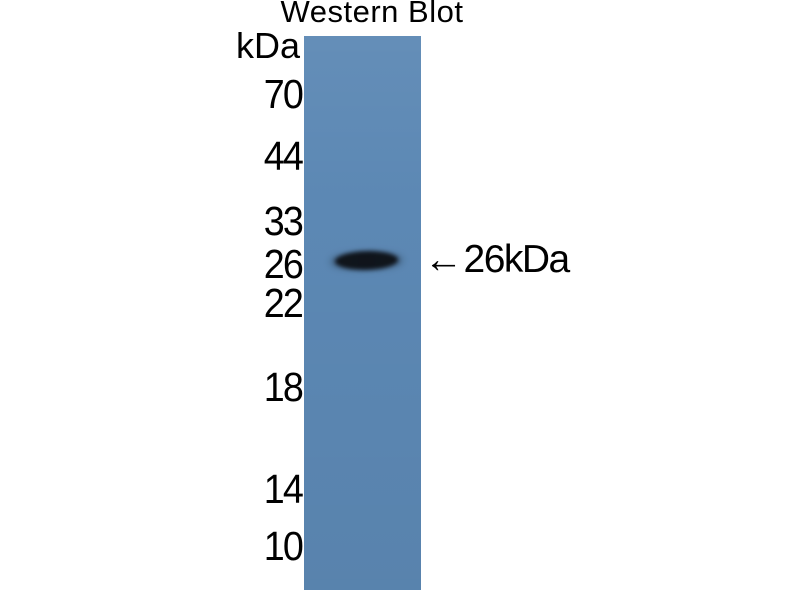  Describe the element at coordinates (283, 546) in the screenshot. I see `ladder-marker-10: 10` at that location.